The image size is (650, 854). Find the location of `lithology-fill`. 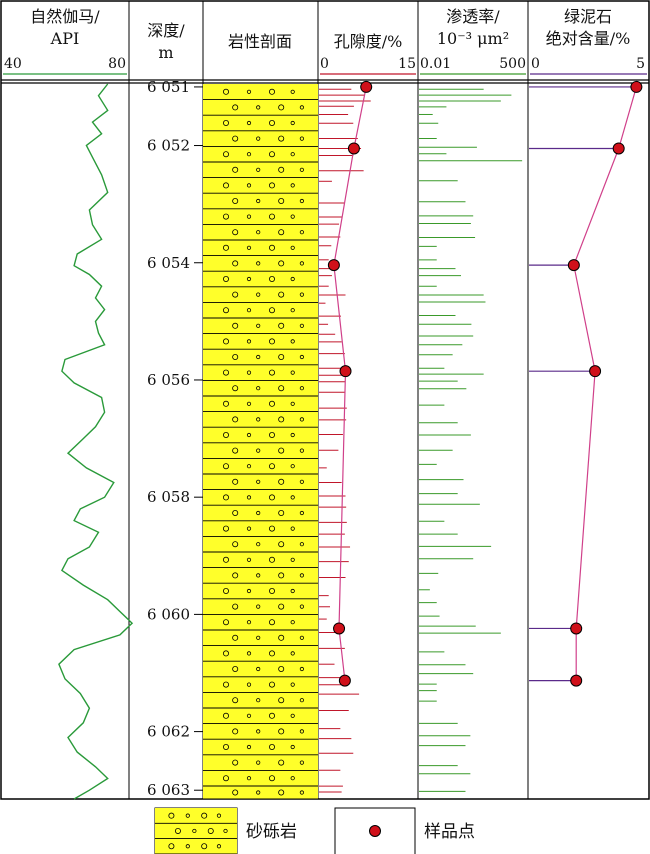

lithology-fill is located at coordinates (260, 441).